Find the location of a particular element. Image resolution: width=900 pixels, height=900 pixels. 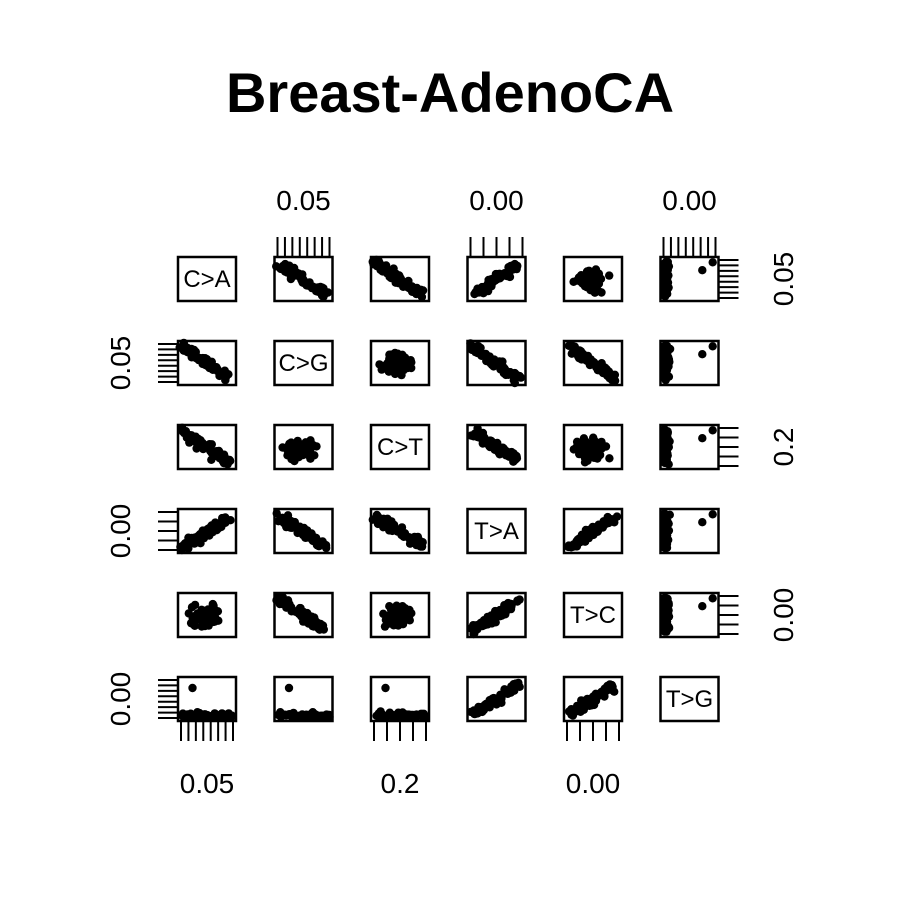

panel-r5-c0 is located at coordinates (207, 699).